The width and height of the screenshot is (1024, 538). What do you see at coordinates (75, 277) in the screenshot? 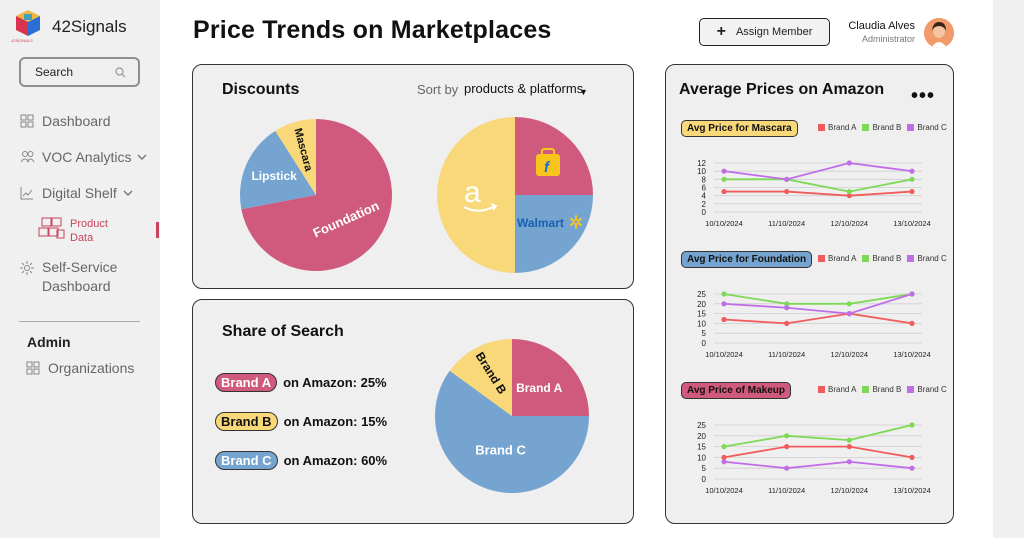
I see `sidebar-item-self-service-dashboard: Self-Service Dashboard` at bounding box center [75, 277].